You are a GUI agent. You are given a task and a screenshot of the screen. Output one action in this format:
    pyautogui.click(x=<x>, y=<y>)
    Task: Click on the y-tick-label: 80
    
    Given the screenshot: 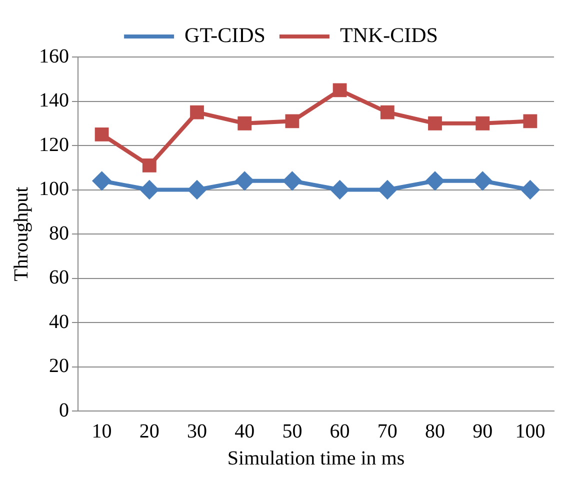 What is the action you would take?
    pyautogui.click(x=59, y=233)
    